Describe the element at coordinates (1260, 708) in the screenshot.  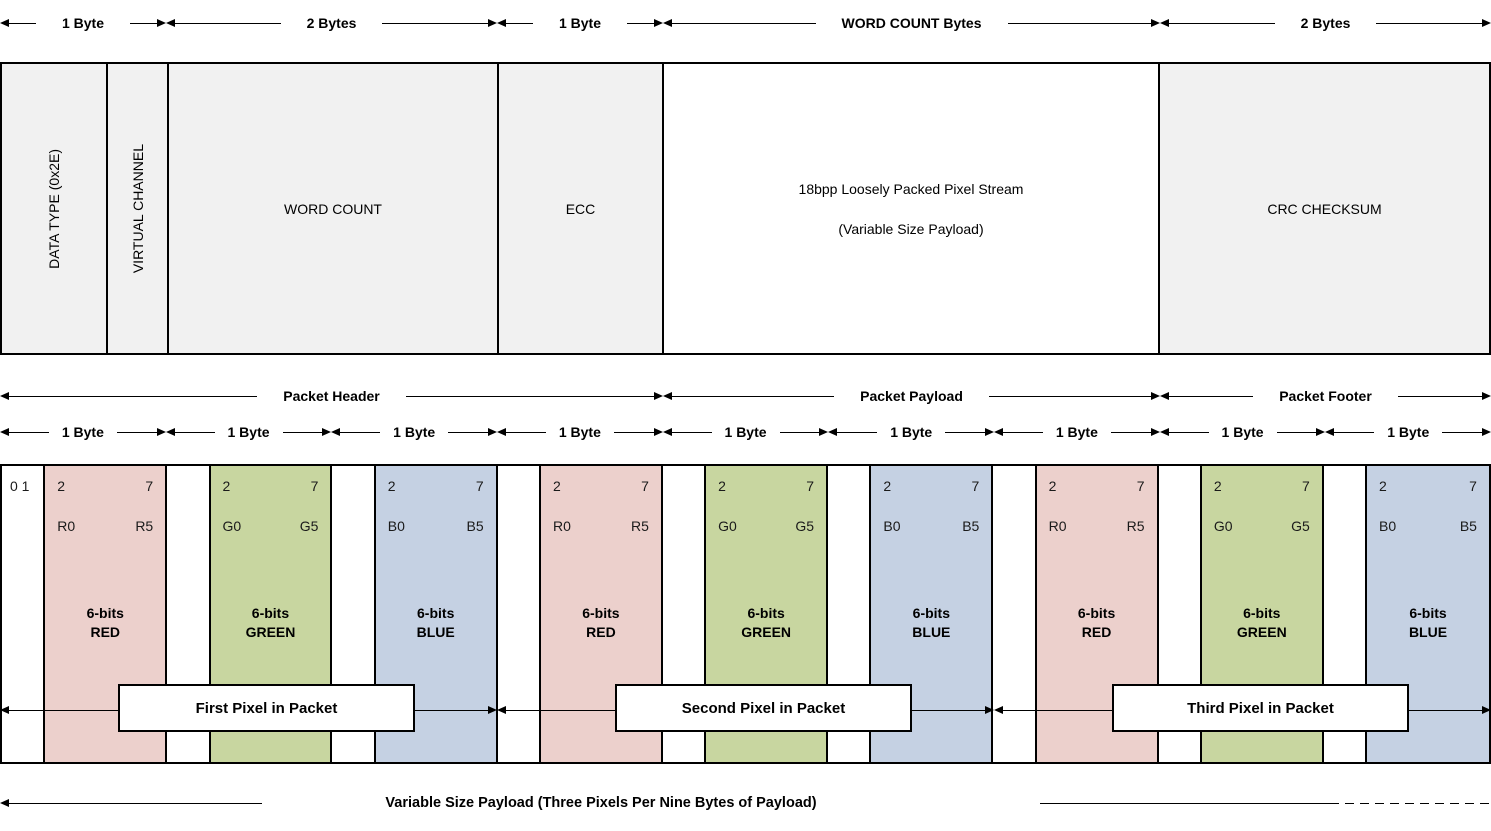
I see `third-pixel-label-box: Third Pixel in Packet` at that location.